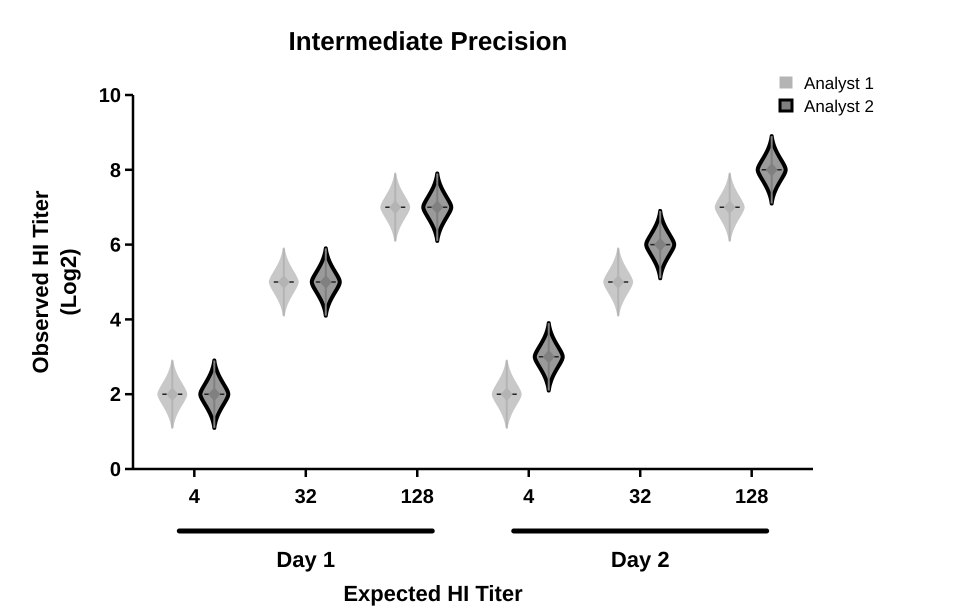 This screenshot has height=609, width=955. What do you see at coordinates (115, 470) in the screenshot?
I see `y-tick-label: 0` at bounding box center [115, 470].